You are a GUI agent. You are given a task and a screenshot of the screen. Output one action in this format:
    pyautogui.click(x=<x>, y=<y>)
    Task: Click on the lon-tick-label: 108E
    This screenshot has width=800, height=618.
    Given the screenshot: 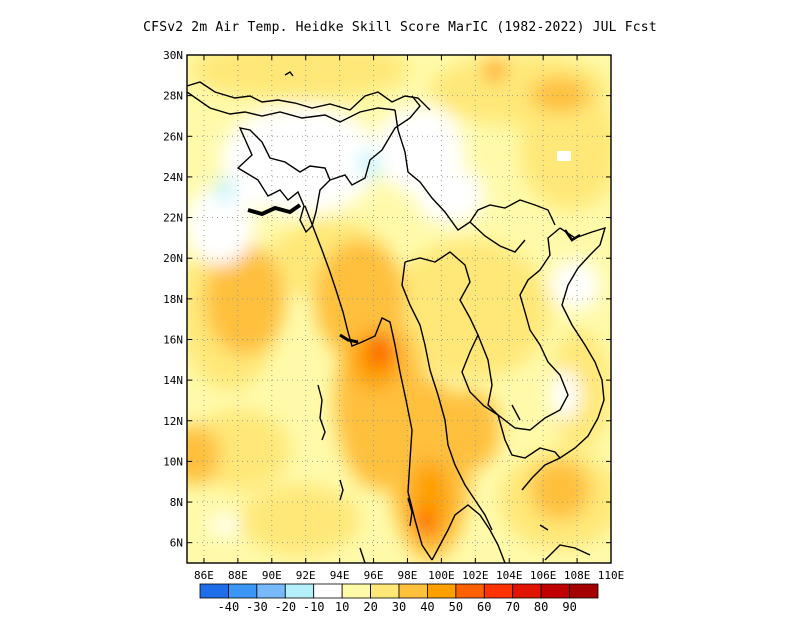 What is the action you would take?
    pyautogui.click(x=577, y=575)
    